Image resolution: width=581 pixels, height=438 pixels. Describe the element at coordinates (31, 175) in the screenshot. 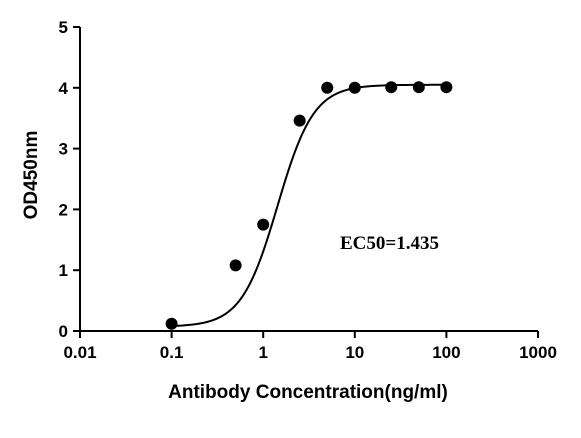

I see `y-axis-title: OD450nm` at that location.